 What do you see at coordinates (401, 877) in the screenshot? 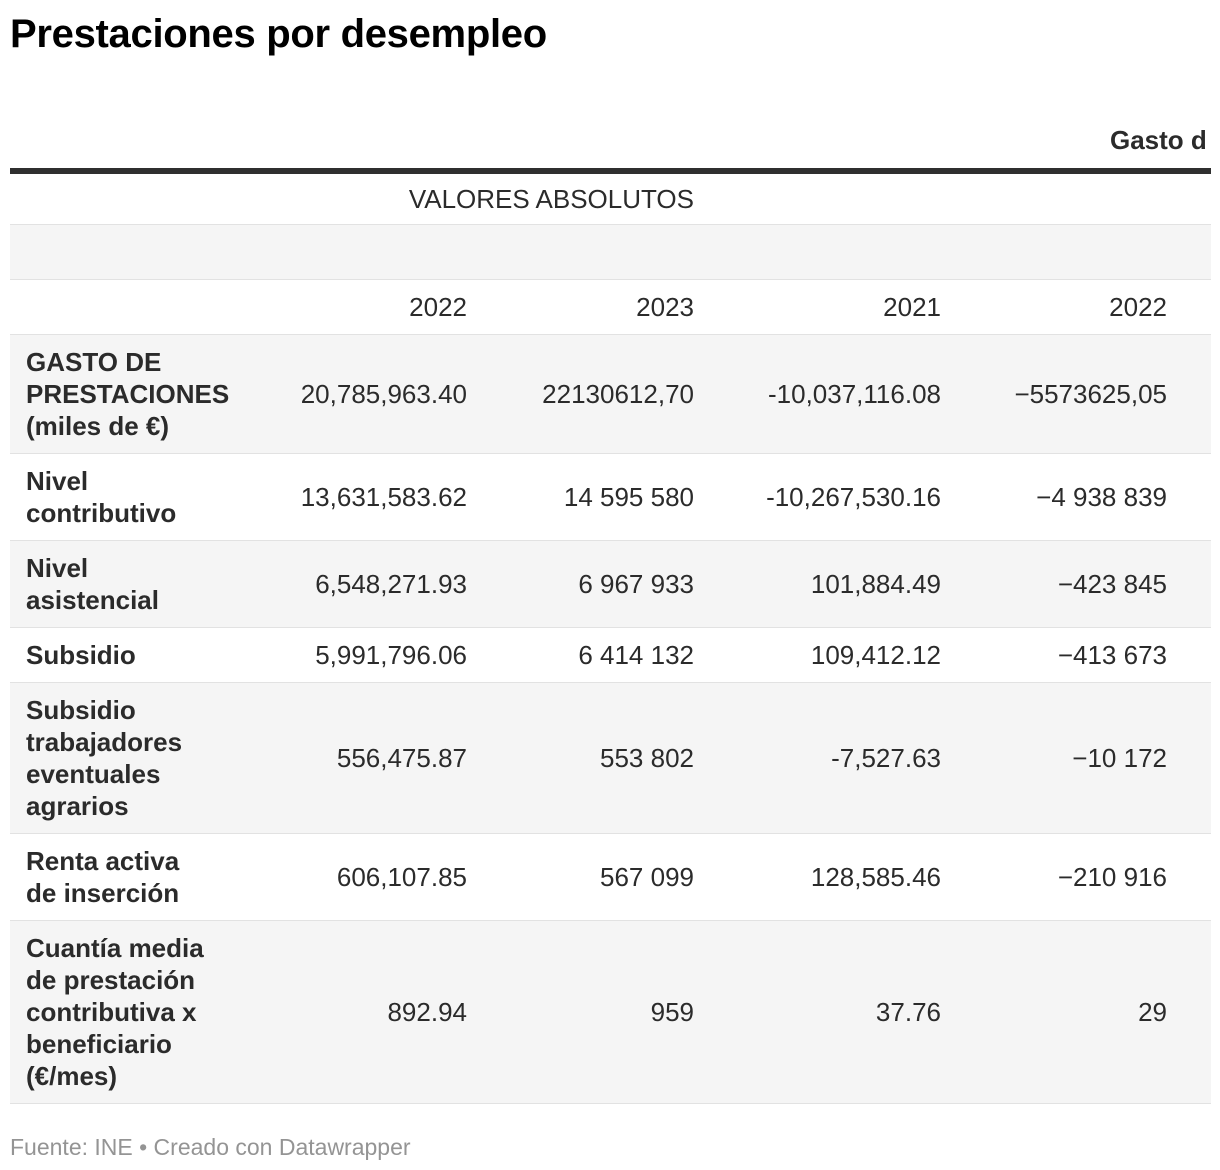
I see `cell-value: 606,107.85` at bounding box center [401, 877].